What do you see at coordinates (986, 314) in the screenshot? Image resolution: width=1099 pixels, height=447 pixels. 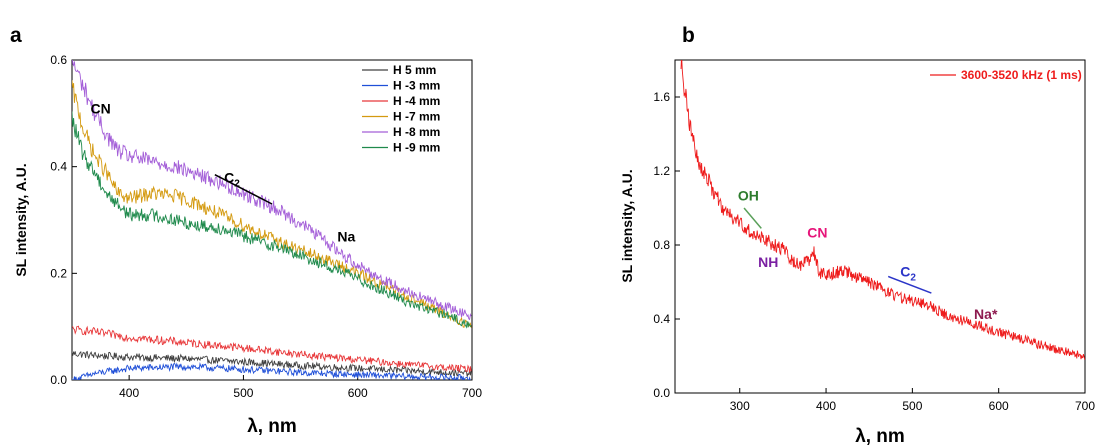 I see `annotation-label: Na*` at bounding box center [986, 314].